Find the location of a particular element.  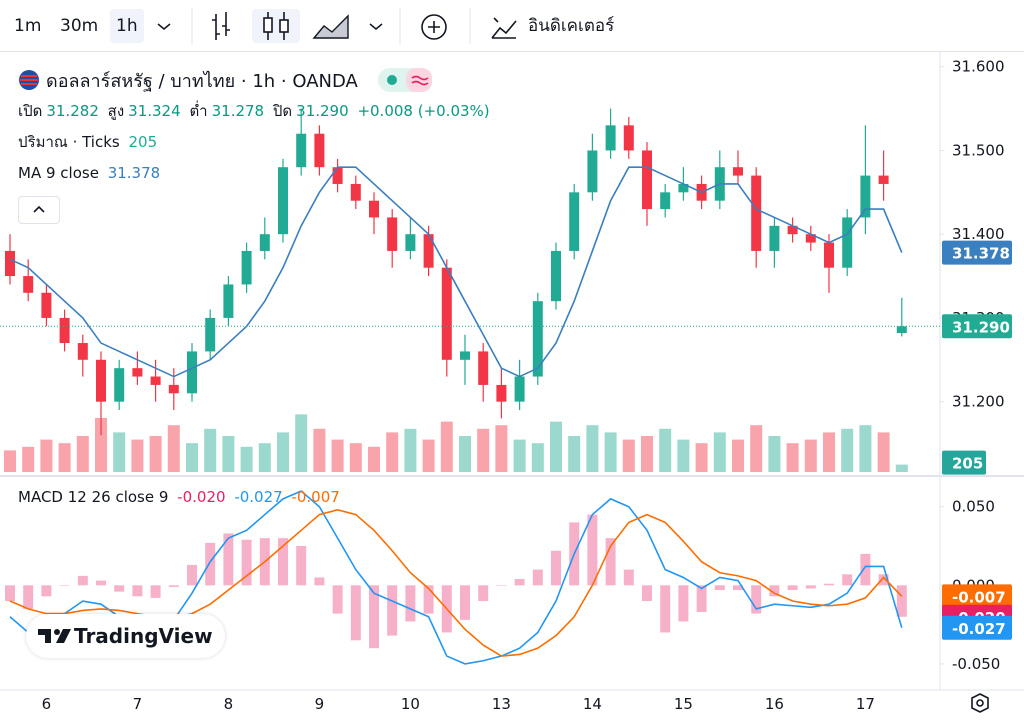

macd-value: -0.007 is located at coordinates (315, 497).